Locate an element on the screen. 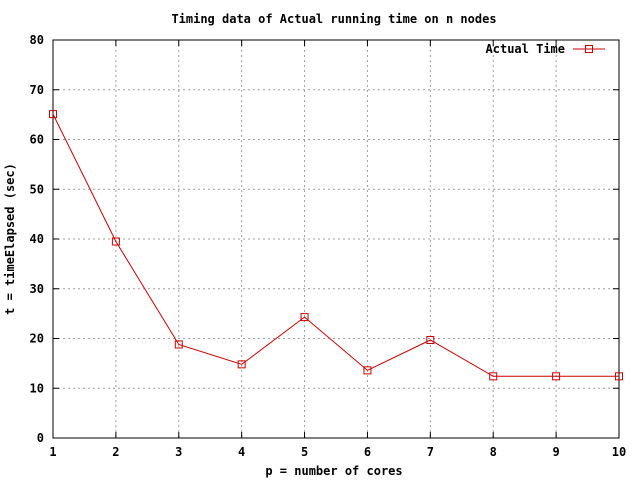 This screenshot has width=640, height=480. x-tick-label: 1 is located at coordinates (52, 452).